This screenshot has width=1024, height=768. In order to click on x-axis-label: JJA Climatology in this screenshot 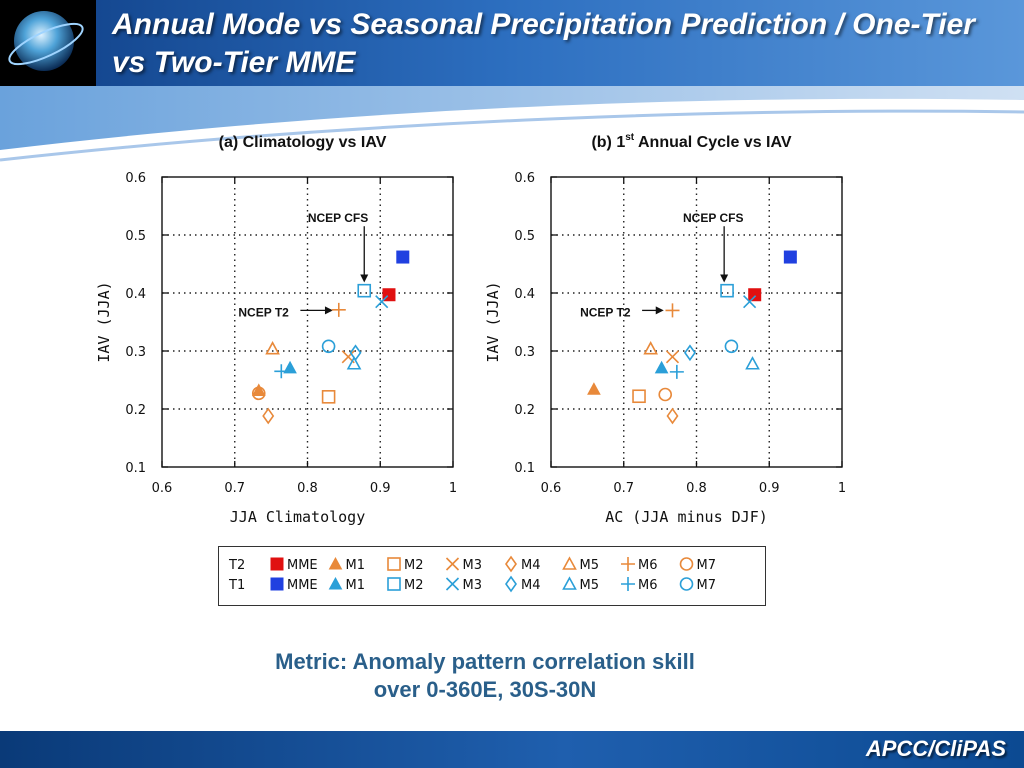, I will do `click(297, 517)`.